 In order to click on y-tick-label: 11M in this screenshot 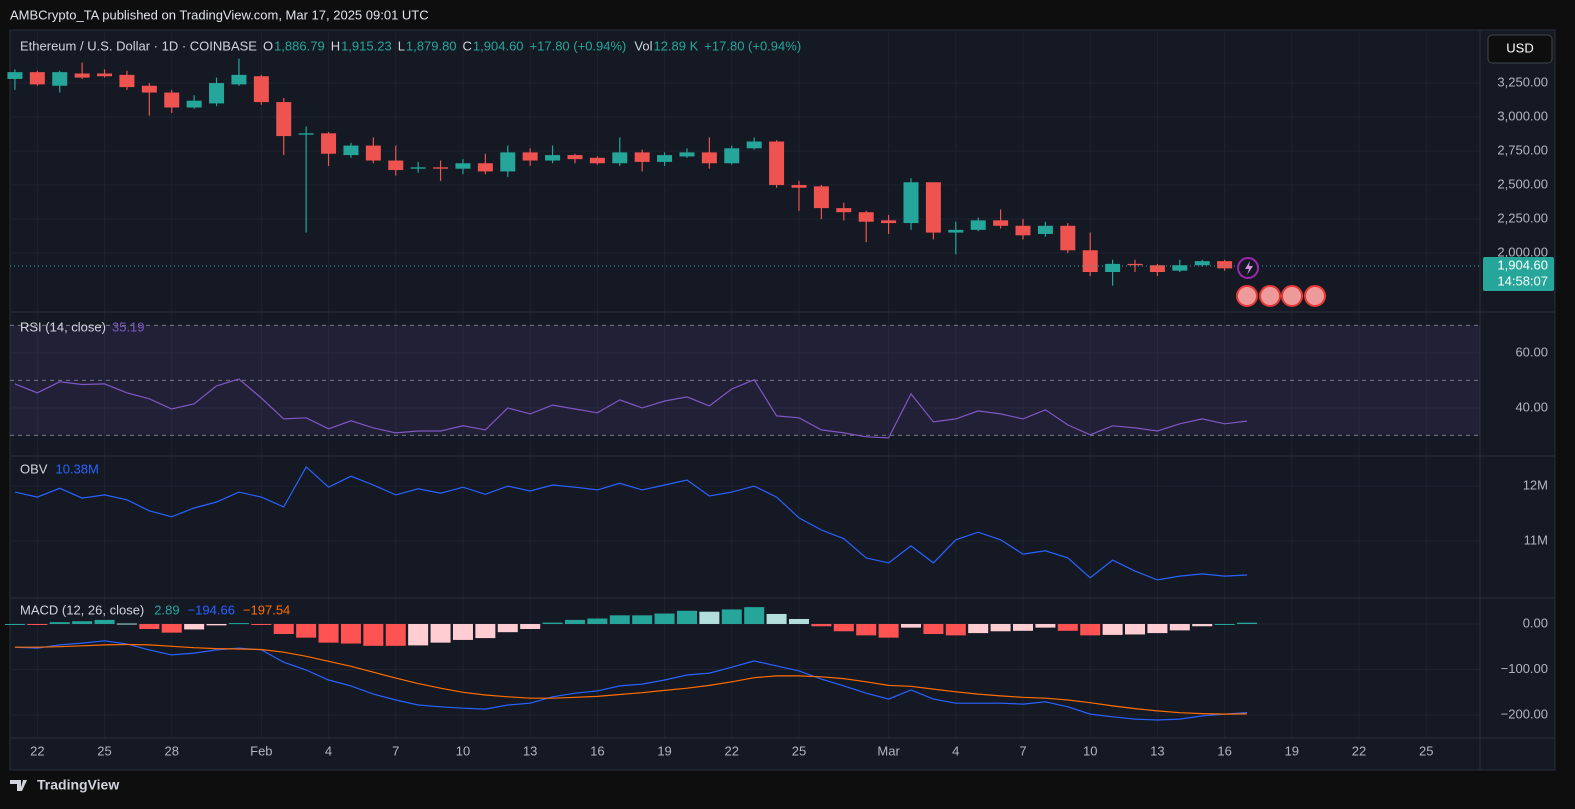, I will do `click(1536, 539)`.